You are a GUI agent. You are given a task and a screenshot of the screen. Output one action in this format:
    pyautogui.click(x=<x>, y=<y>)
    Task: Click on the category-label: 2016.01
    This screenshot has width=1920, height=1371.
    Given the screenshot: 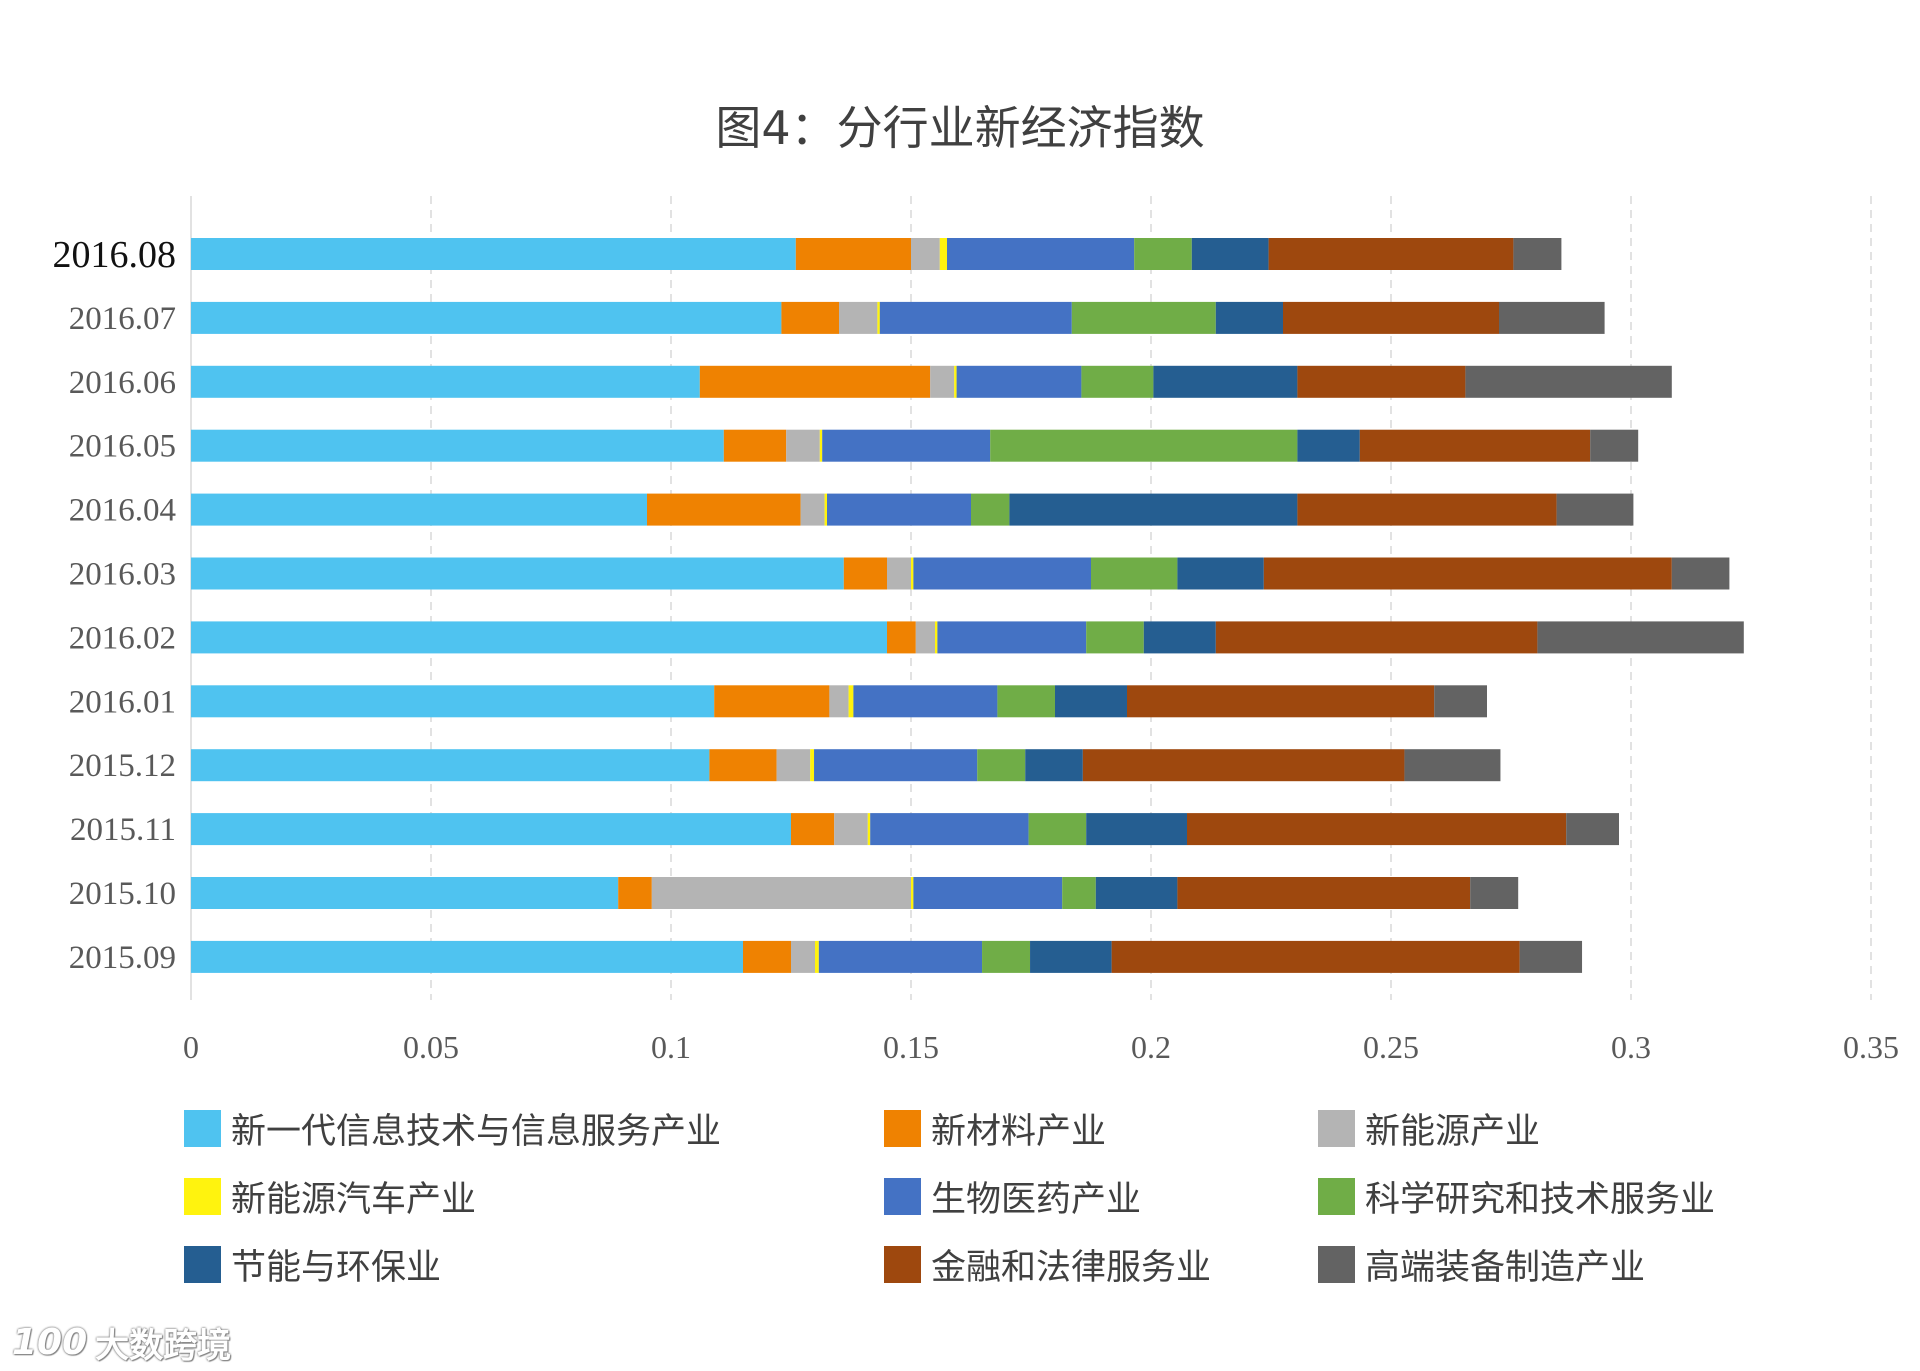 What is the action you would take?
    pyautogui.click(x=122, y=702)
    